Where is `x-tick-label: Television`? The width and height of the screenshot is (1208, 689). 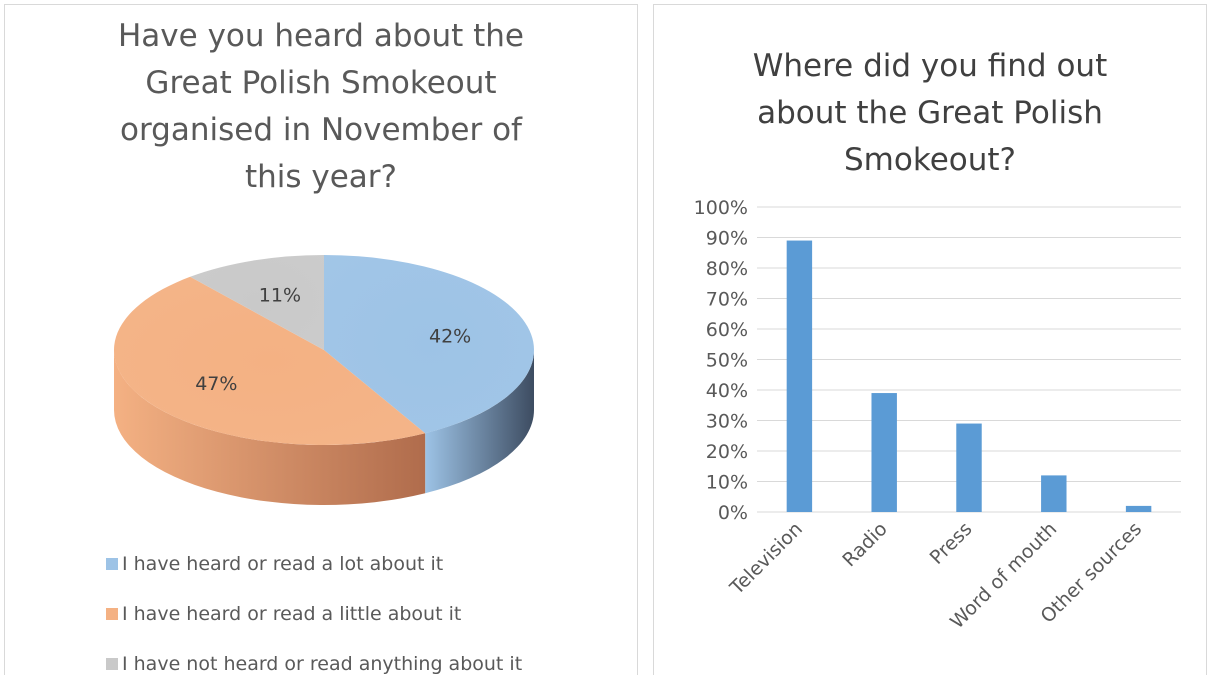
x-tick-label: Television is located at coordinates (766, 559).